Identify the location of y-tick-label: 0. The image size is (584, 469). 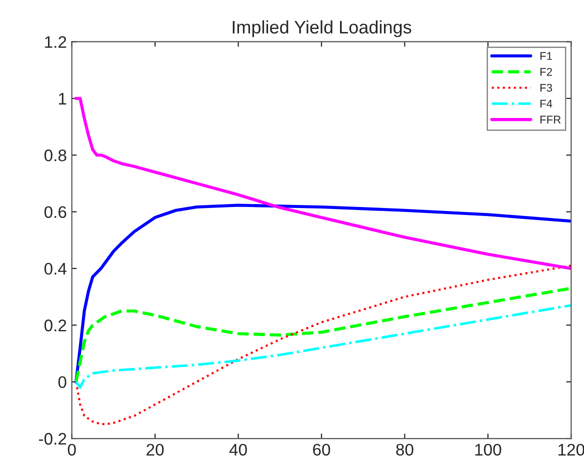
(62, 382).